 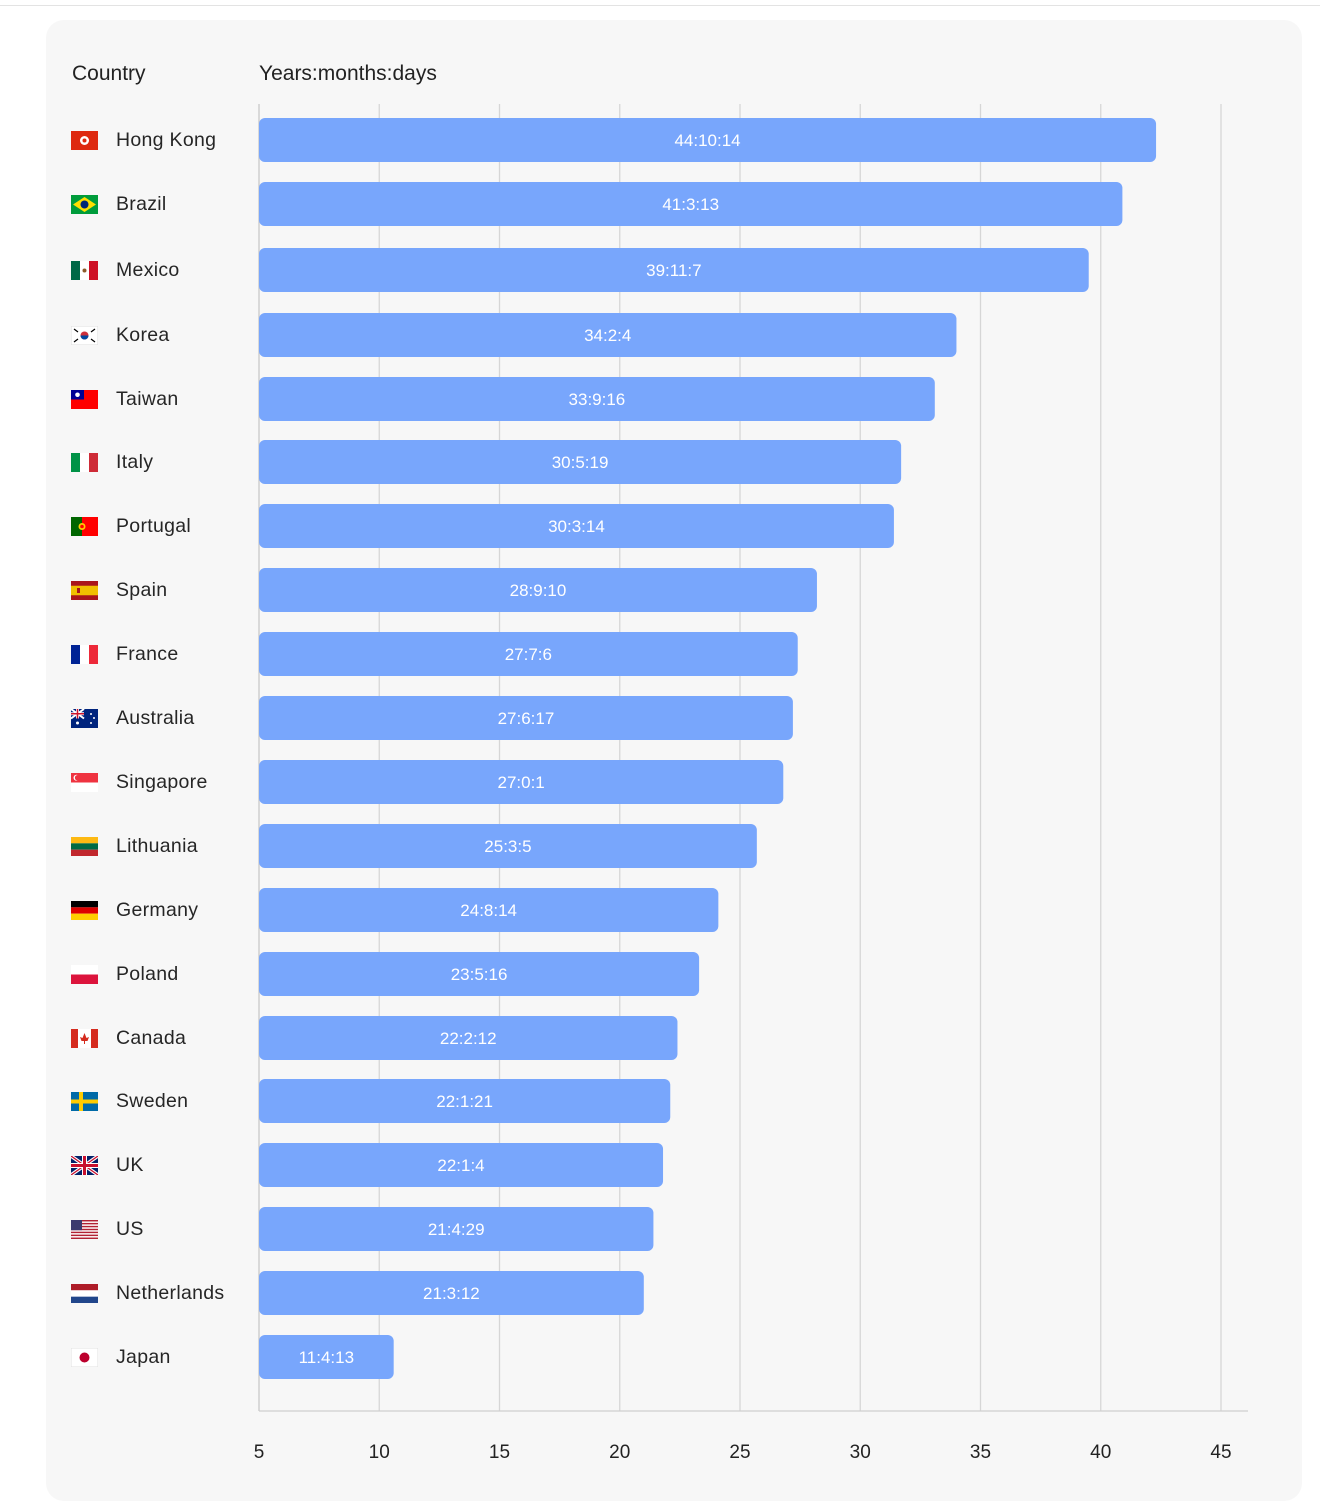 I want to click on country-label: Mexico, so click(x=148, y=270).